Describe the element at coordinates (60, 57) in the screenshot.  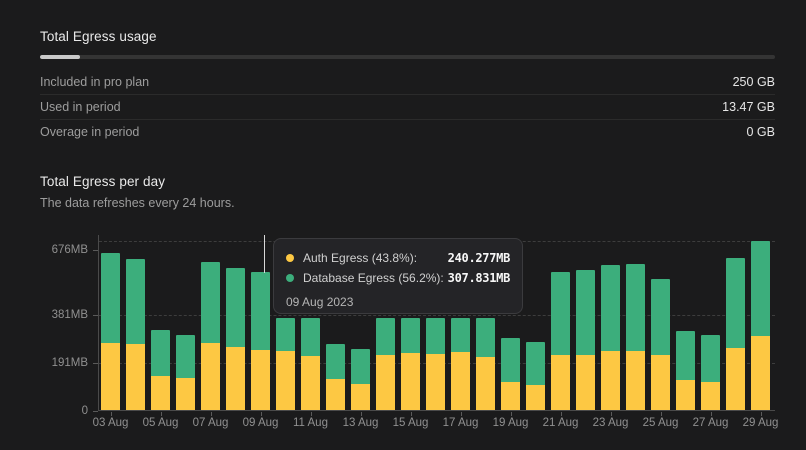
I see `egress-usage-progress-fill` at that location.